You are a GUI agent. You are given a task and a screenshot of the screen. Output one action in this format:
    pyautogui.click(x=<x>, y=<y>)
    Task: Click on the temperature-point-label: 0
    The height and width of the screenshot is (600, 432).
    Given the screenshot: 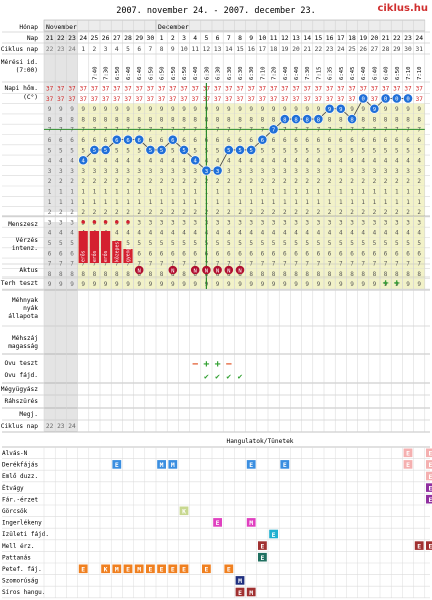 What is the action you would take?
    pyautogui.click(x=407, y=100)
    